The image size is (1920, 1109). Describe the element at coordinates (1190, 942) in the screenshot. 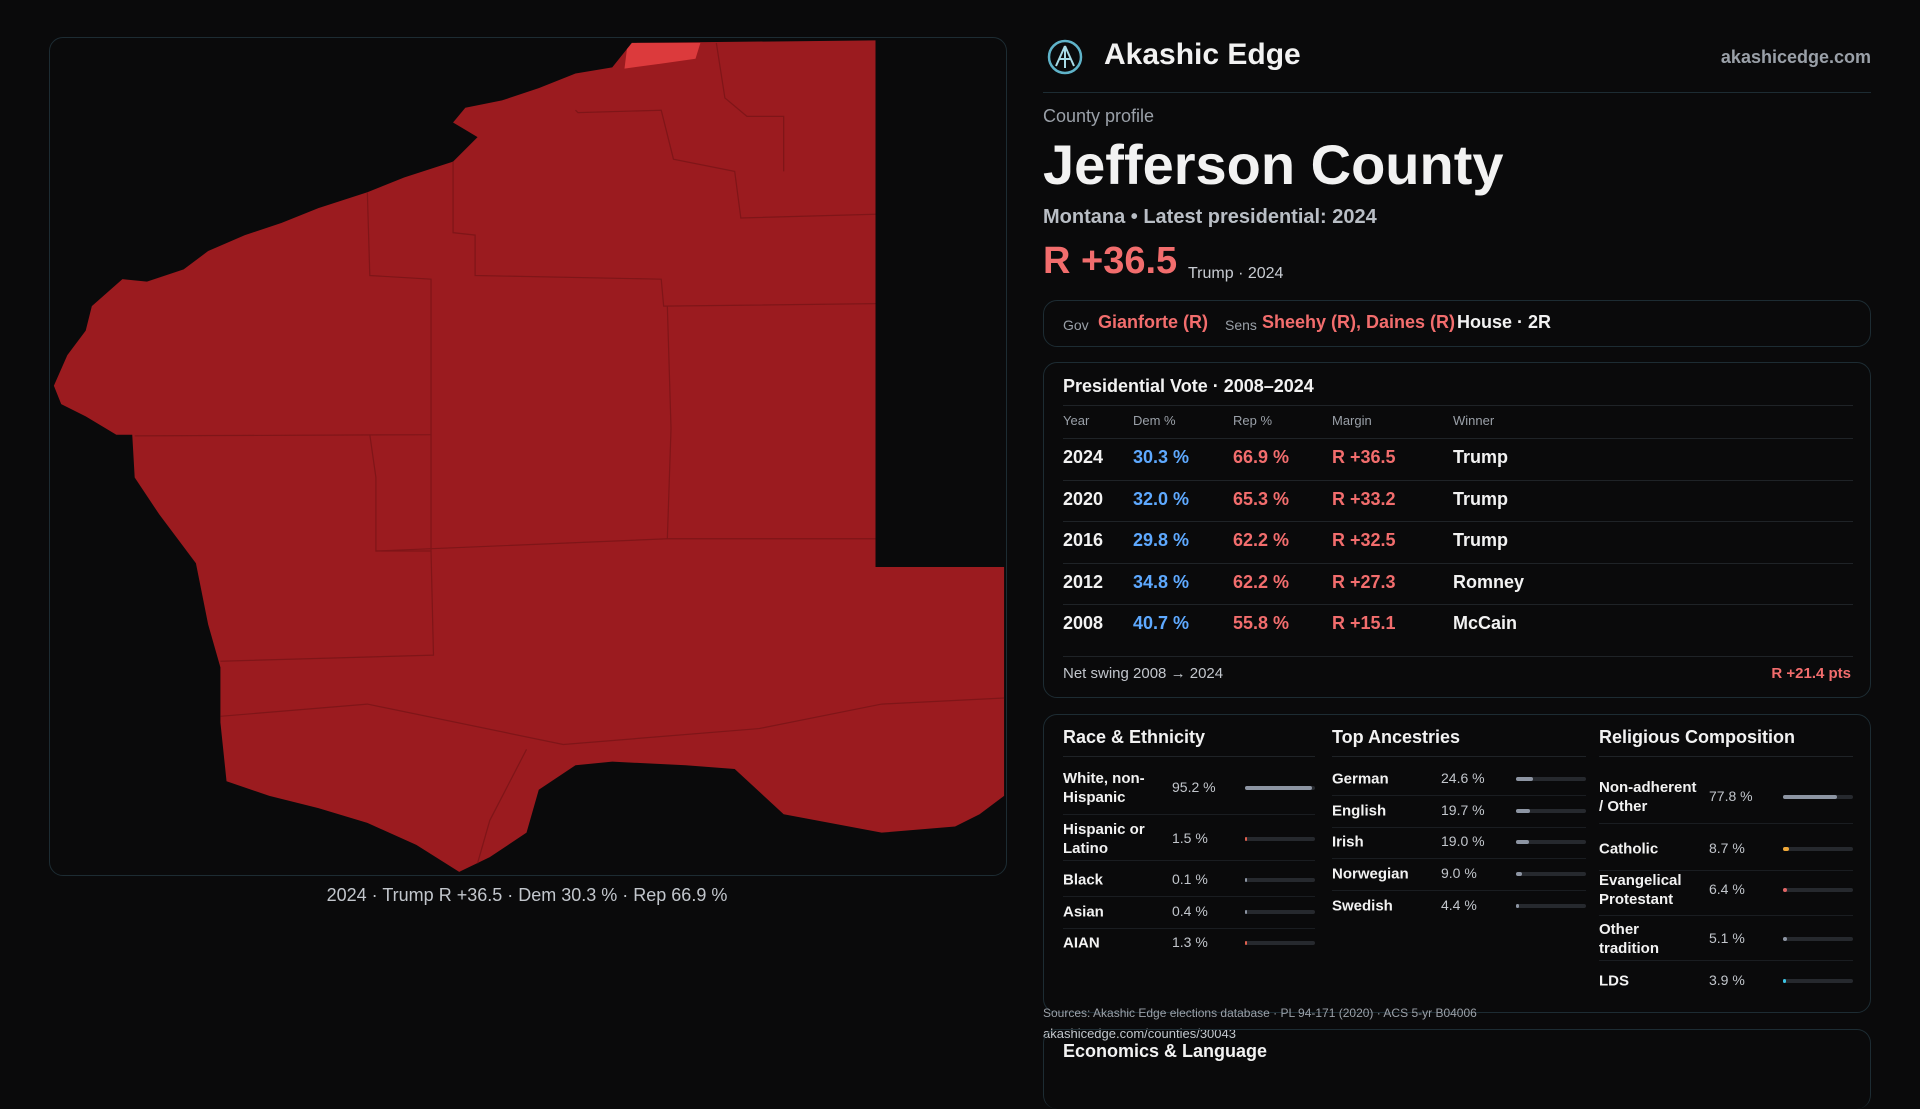

I see `item-value: 1.3 %` at that location.